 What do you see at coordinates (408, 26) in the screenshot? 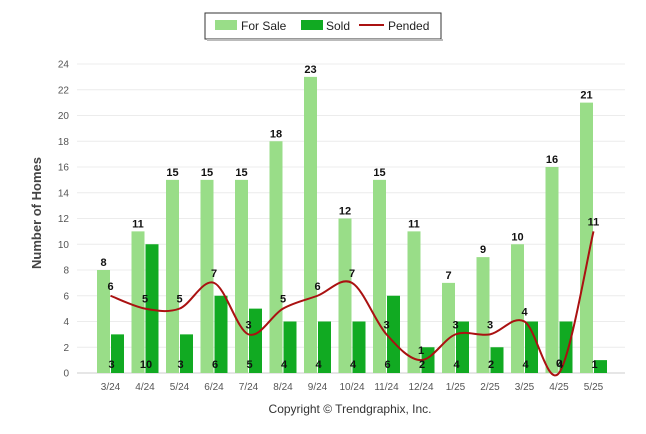
I see `legend-label-pended: Pended` at bounding box center [408, 26].